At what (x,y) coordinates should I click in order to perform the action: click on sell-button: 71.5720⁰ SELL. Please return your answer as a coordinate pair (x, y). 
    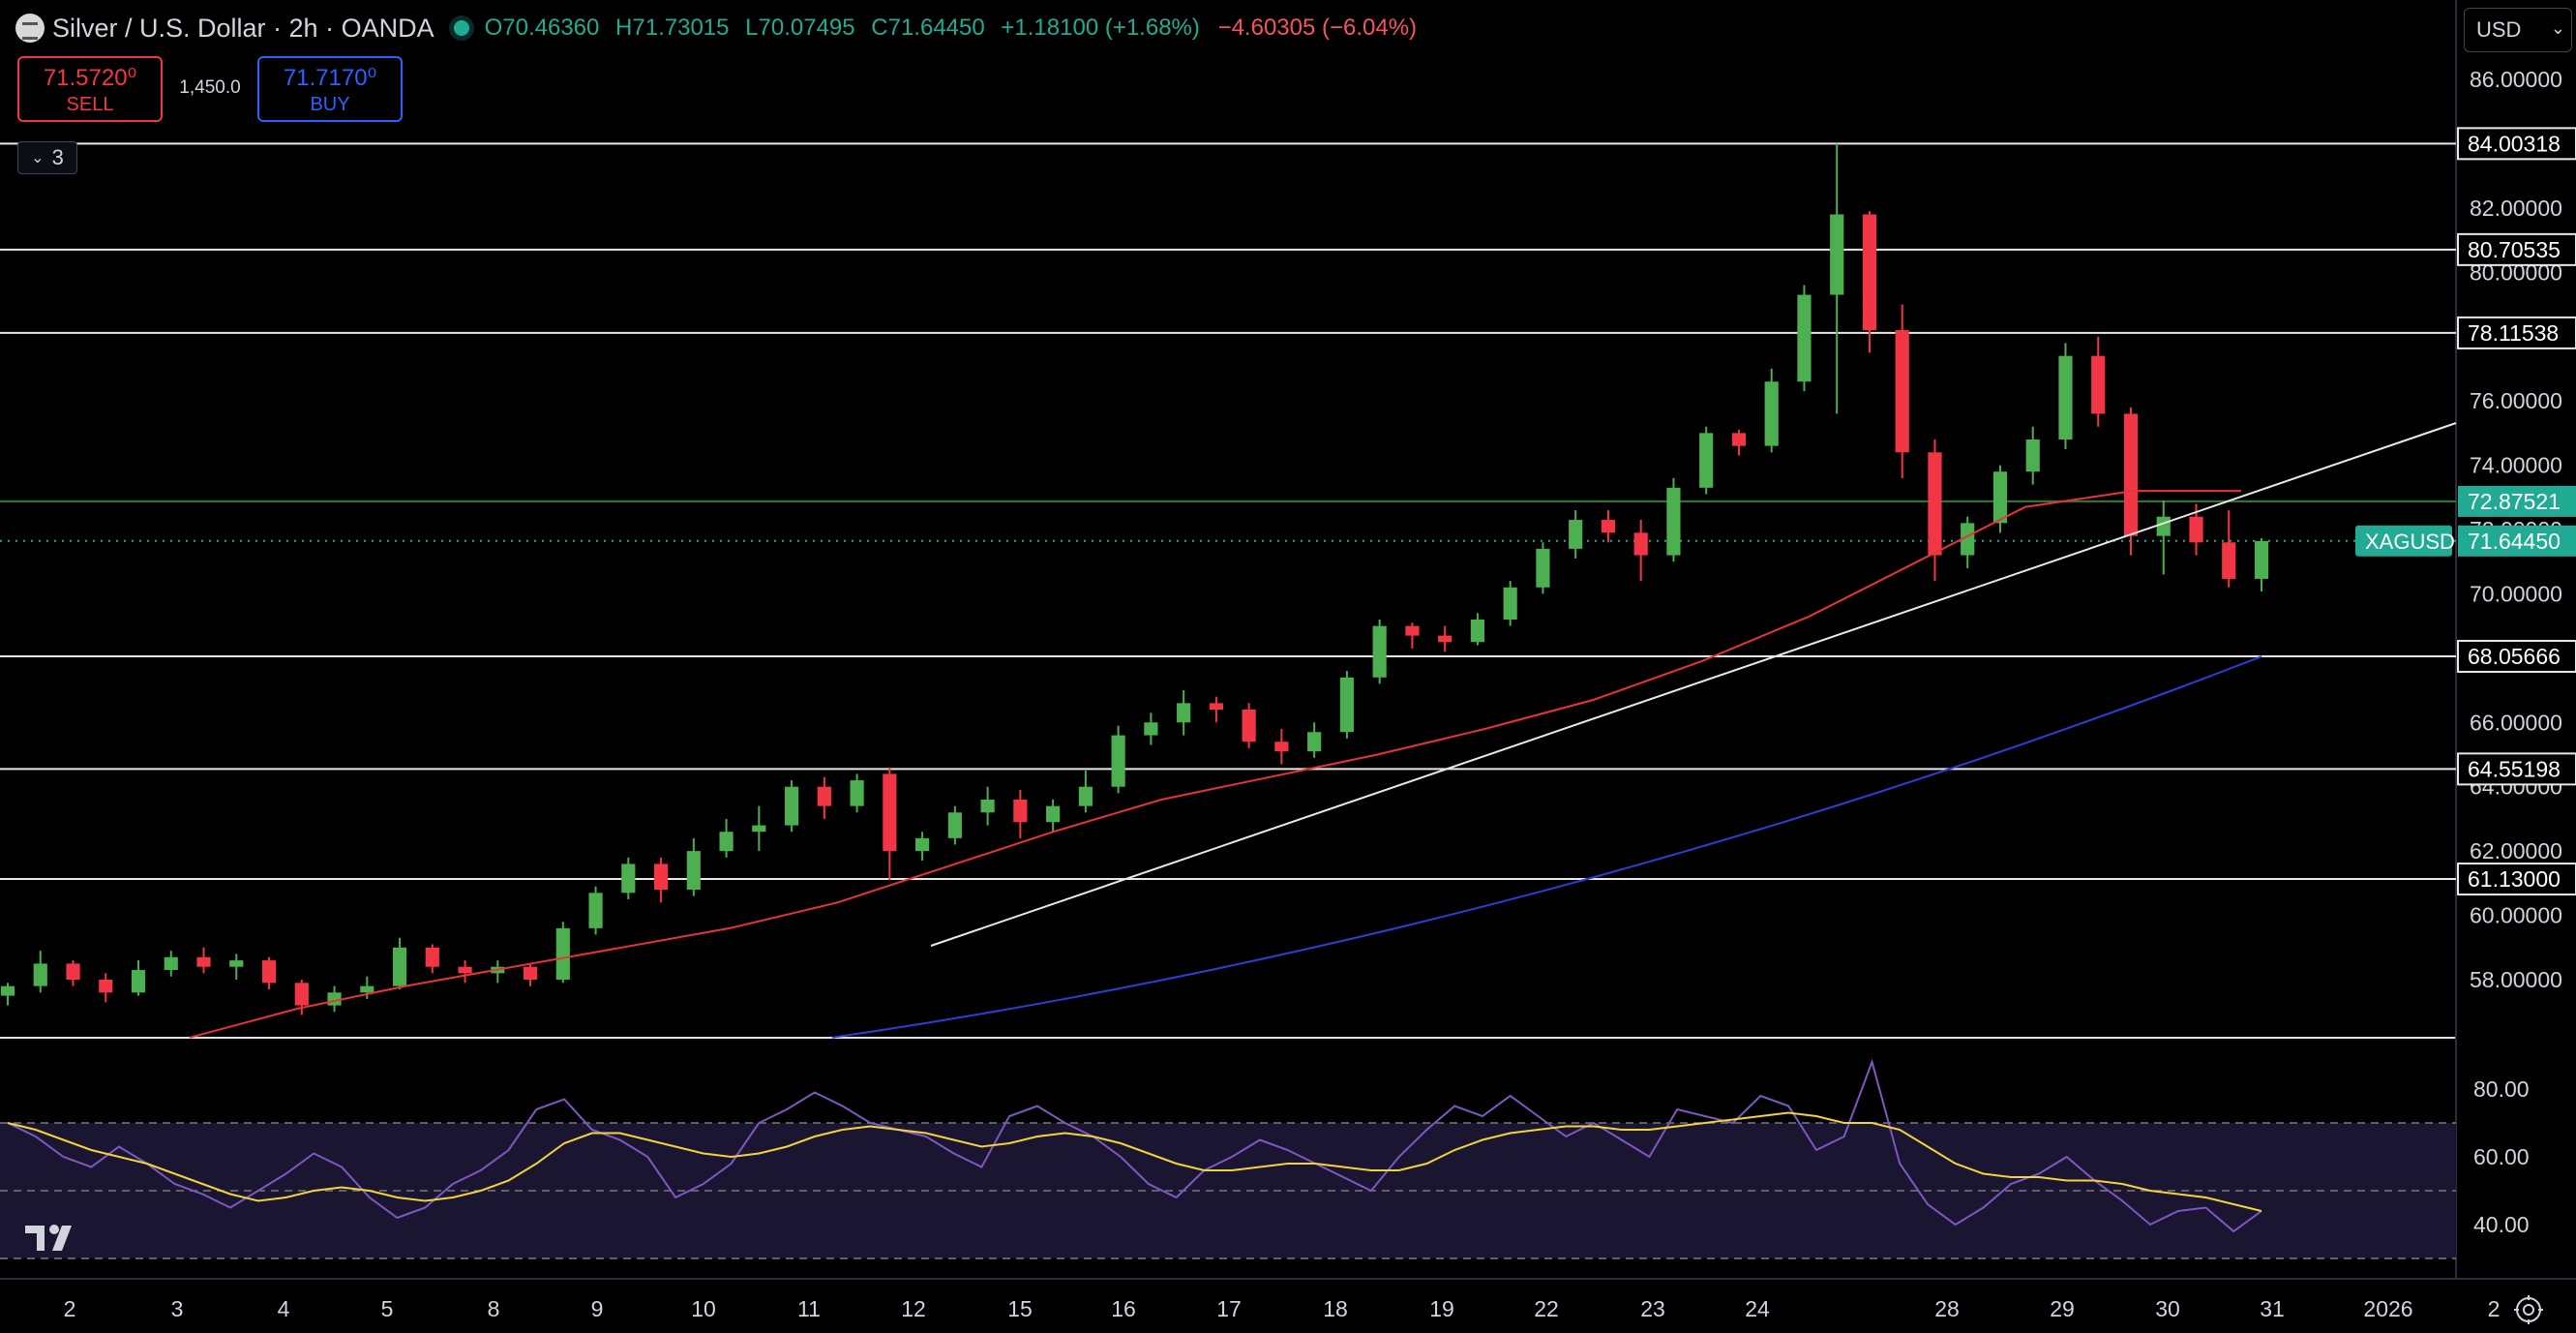
    Looking at the image, I should click on (90, 89).